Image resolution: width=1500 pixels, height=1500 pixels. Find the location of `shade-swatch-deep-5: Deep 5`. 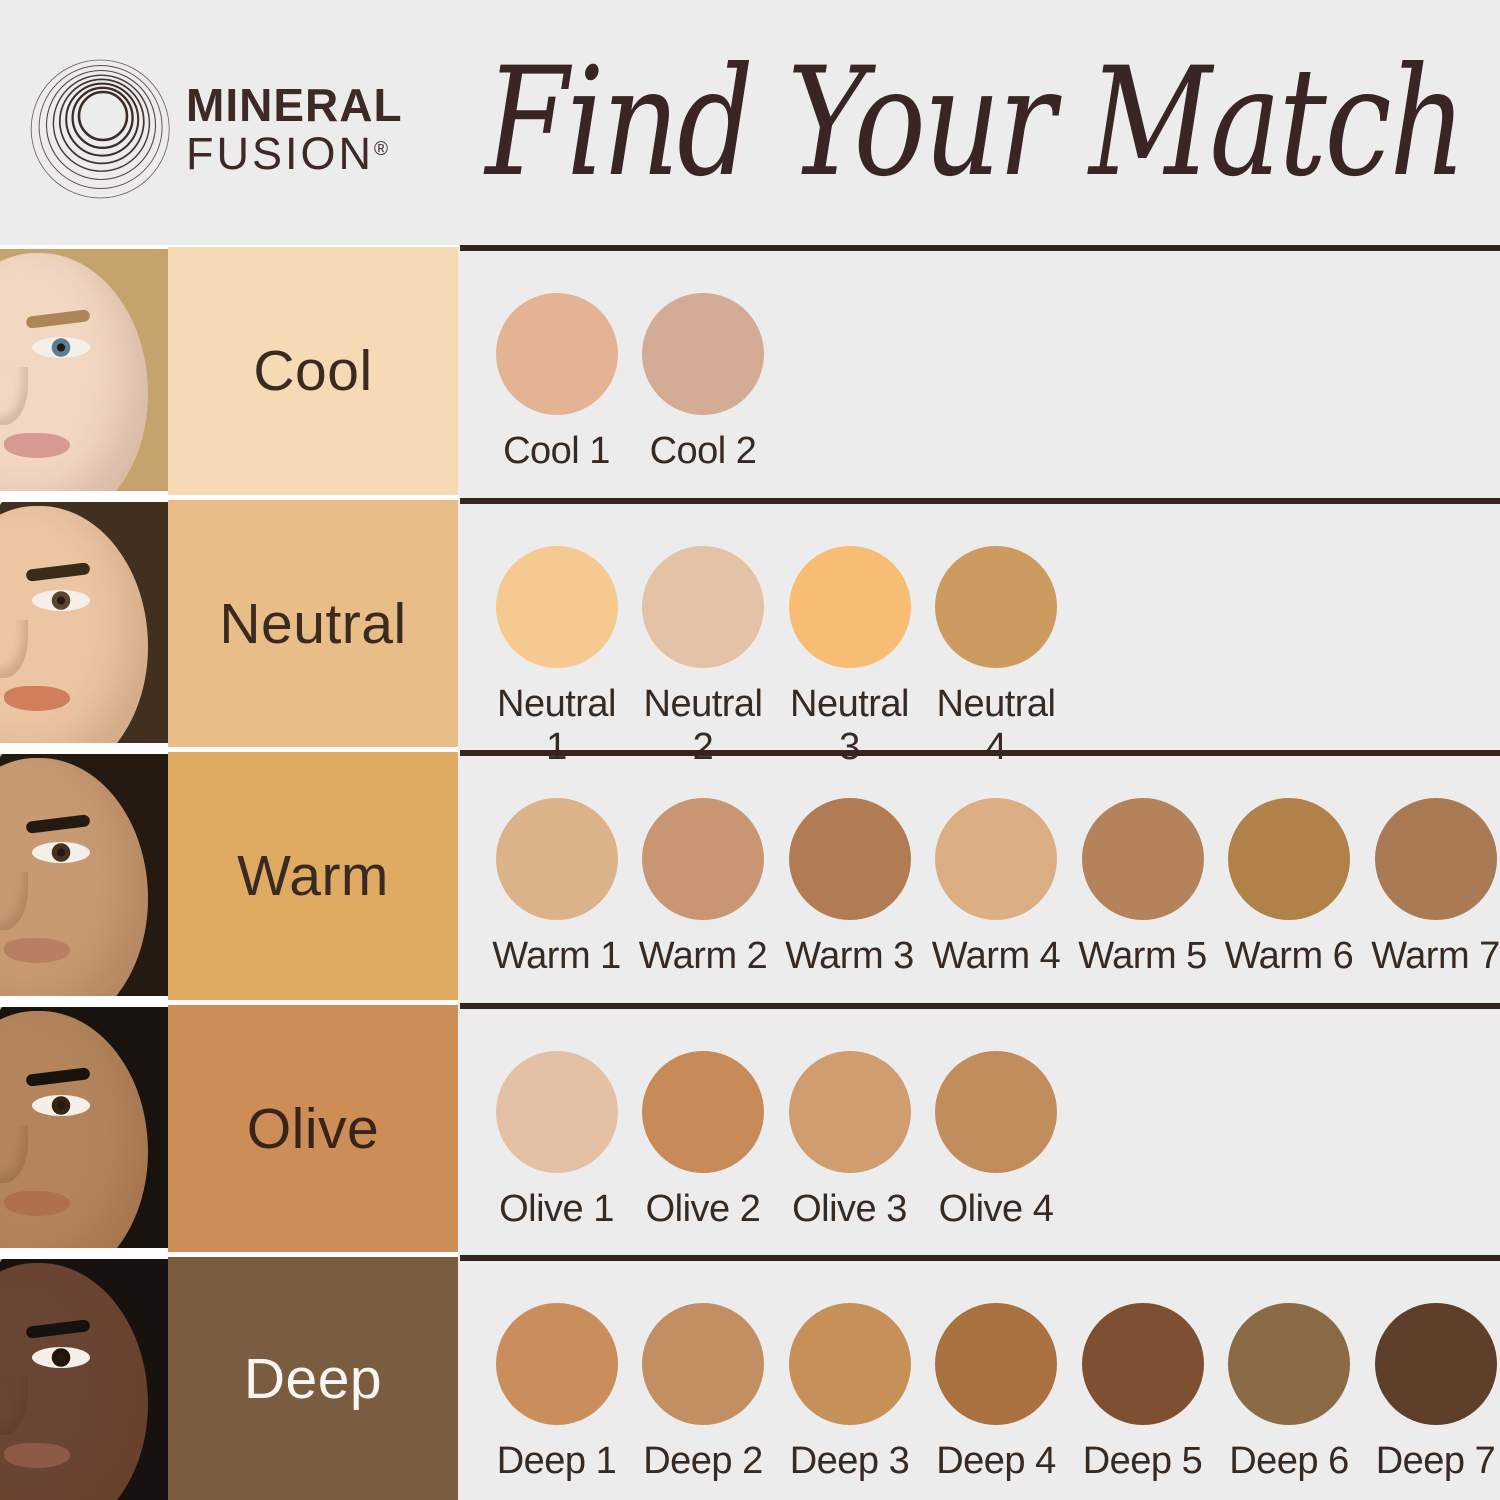

shade-swatch-deep-5: Deep 5 is located at coordinates (1142, 1372).